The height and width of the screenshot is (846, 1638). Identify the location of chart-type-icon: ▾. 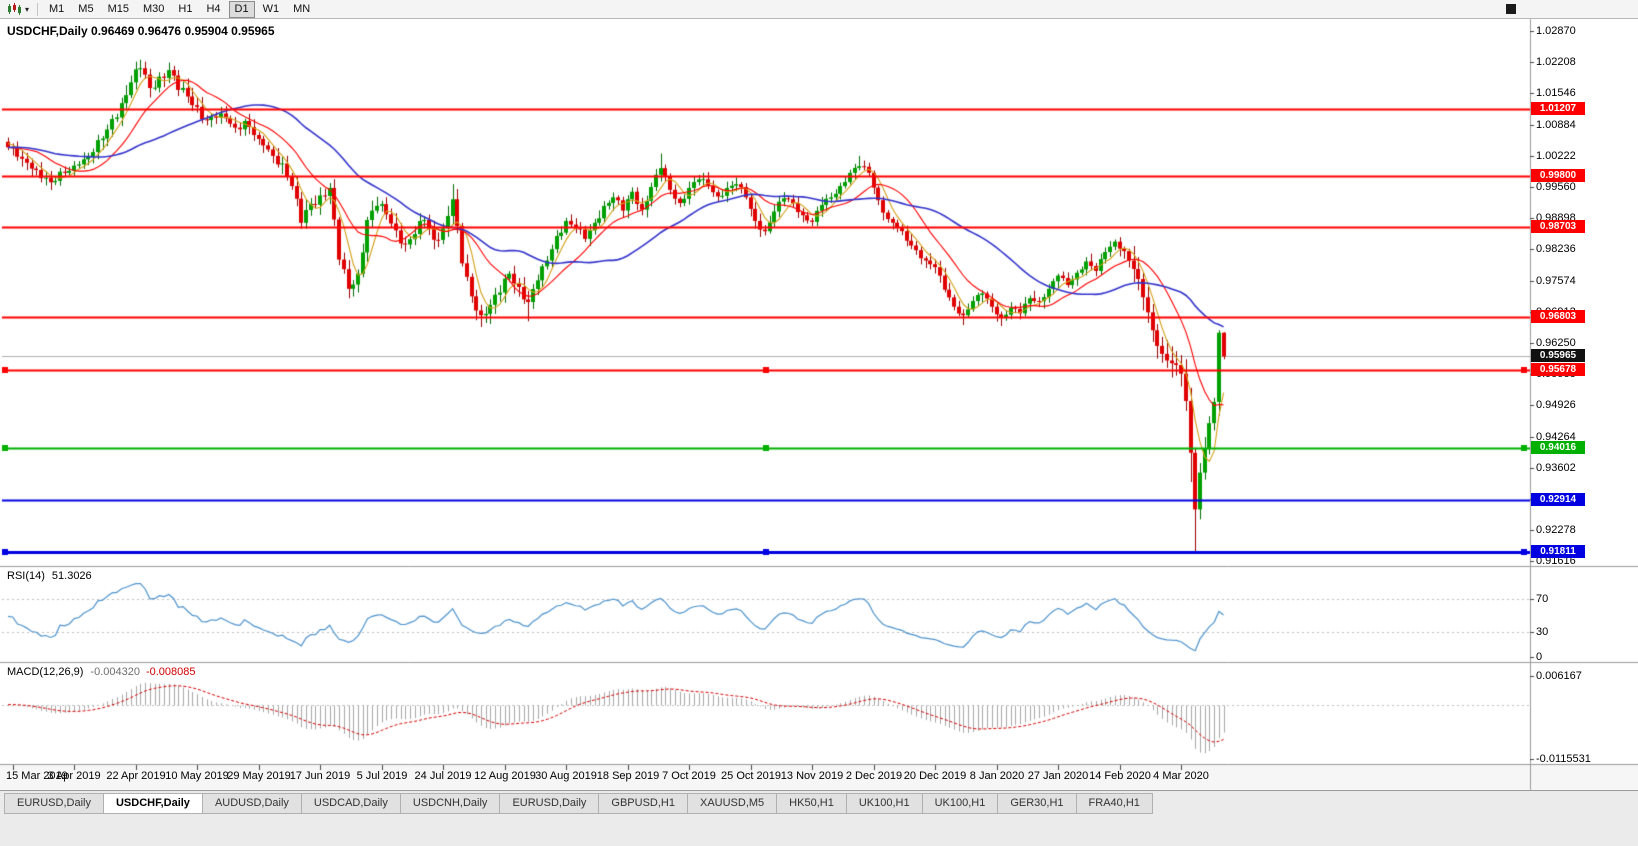
(18, 9).